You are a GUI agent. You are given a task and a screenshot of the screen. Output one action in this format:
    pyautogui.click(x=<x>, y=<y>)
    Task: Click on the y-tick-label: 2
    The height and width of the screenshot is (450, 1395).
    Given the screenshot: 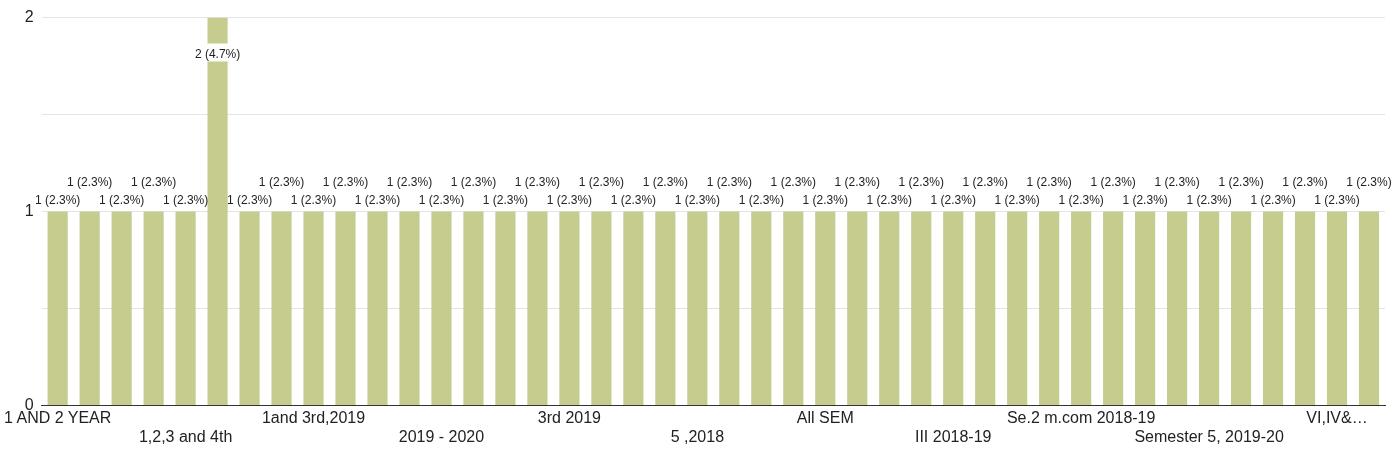 What is the action you would take?
    pyautogui.click(x=29, y=17)
    